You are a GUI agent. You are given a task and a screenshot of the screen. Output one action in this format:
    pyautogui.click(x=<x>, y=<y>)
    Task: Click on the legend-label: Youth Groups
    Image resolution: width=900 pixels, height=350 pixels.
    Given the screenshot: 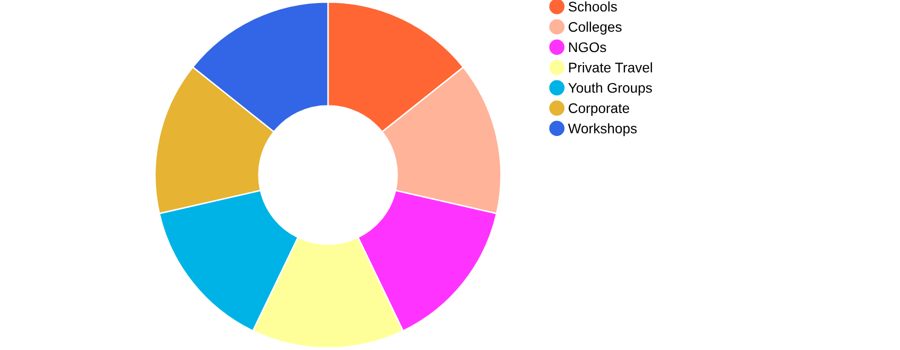 What is the action you would take?
    pyautogui.click(x=610, y=89)
    